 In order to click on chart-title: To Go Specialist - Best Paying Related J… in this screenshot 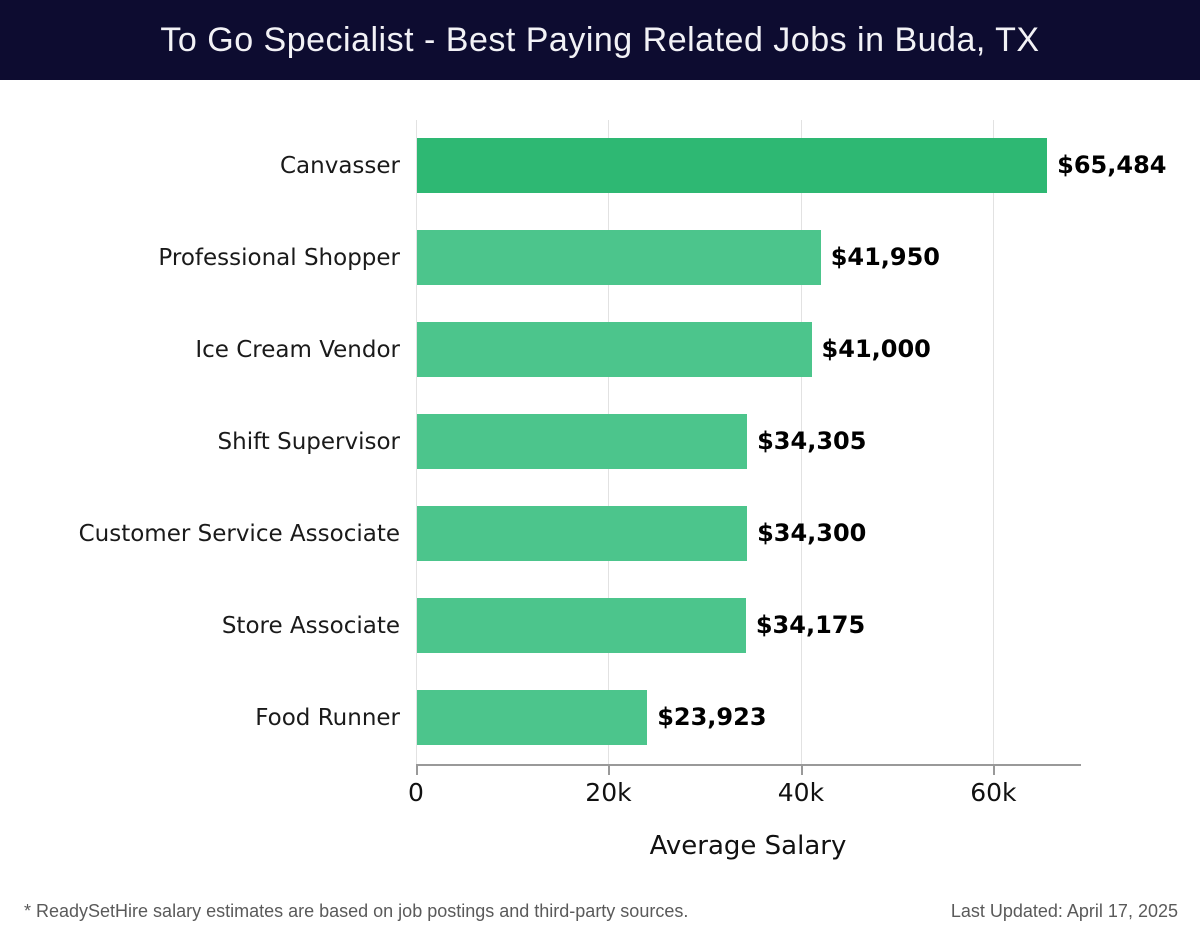, I will do `click(600, 39)`.